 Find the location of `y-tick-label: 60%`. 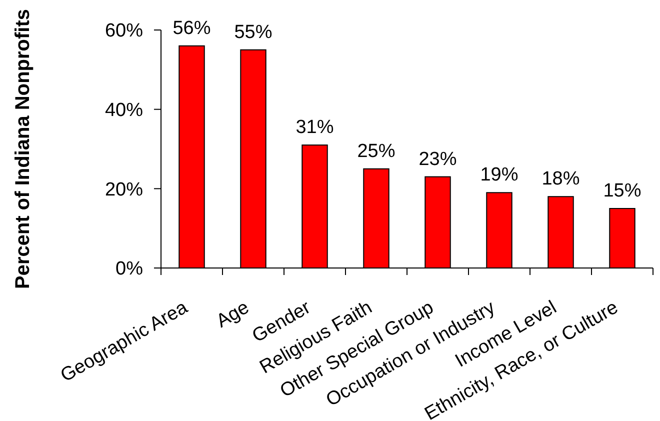

y-tick-label: 60% is located at coordinates (124, 31).